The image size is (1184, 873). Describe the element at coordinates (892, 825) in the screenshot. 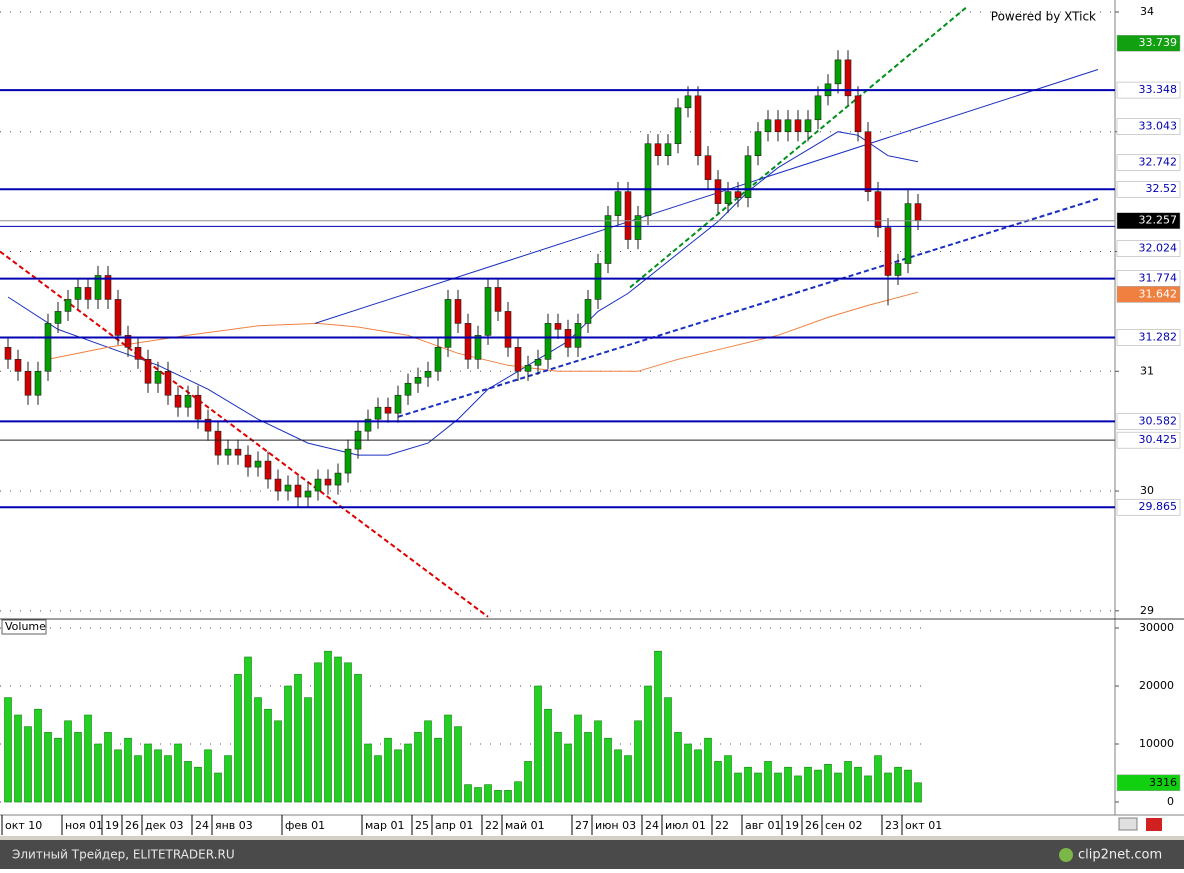

I see `x-tick-label: 23` at that location.